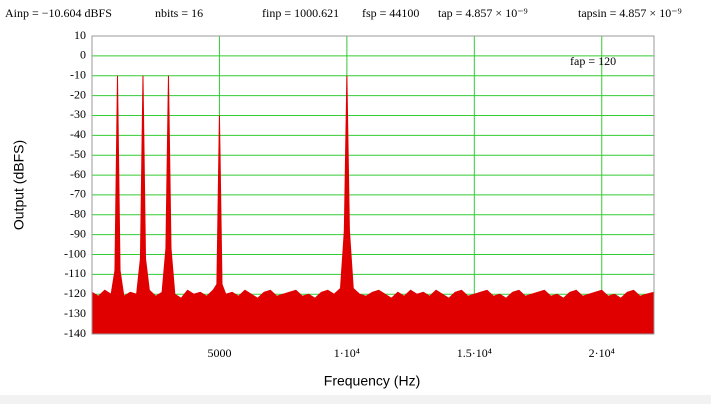  What do you see at coordinates (58, 13) in the screenshot?
I see `annotation: Ainp = −10.604 dBFS` at bounding box center [58, 13].